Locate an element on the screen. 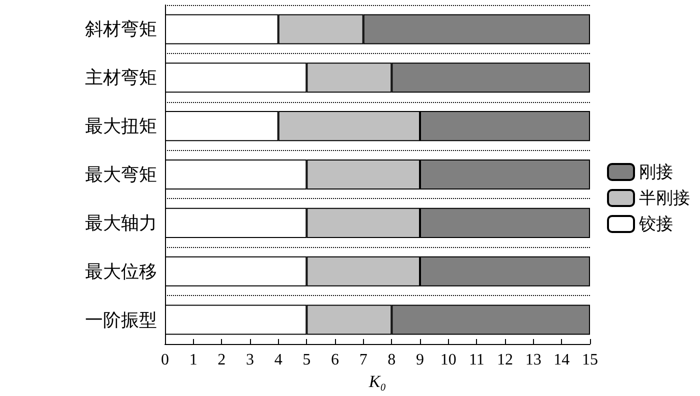  x-tick-label: 13 is located at coordinates (533, 360).